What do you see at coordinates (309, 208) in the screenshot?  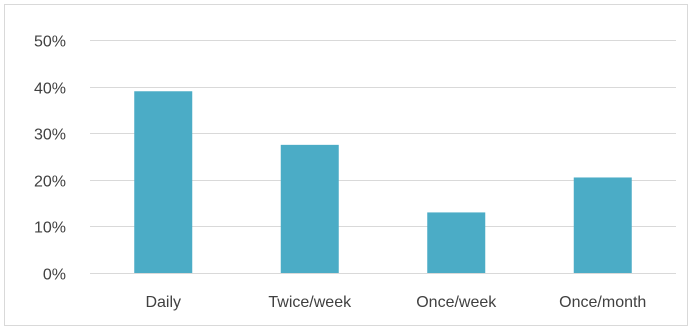 I see `bar-twice-week` at bounding box center [309, 208].